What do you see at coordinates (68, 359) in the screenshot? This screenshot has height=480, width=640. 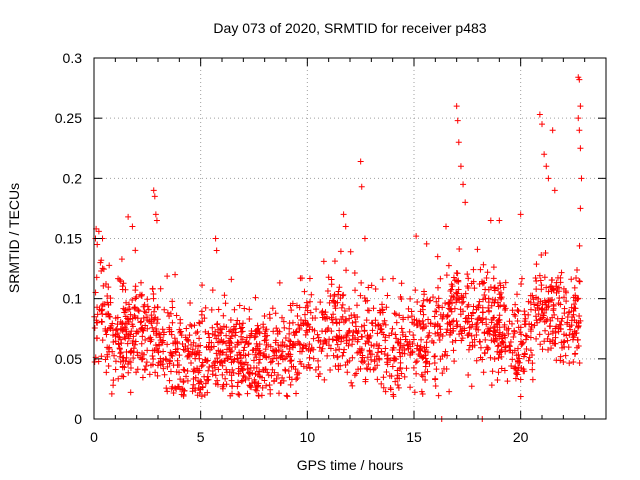 I see `y-tick-label: 0.05` at bounding box center [68, 359].